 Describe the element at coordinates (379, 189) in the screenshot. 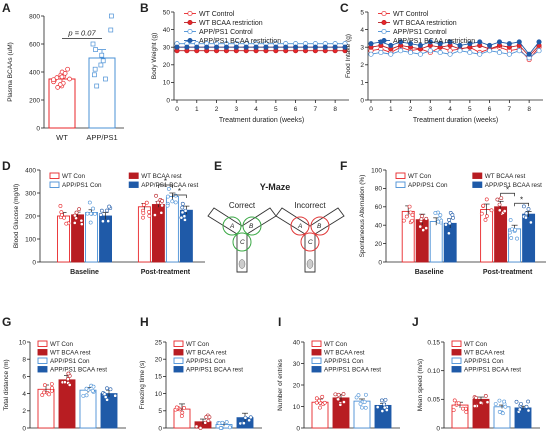

I see `y-tick-label: 80` at that location.